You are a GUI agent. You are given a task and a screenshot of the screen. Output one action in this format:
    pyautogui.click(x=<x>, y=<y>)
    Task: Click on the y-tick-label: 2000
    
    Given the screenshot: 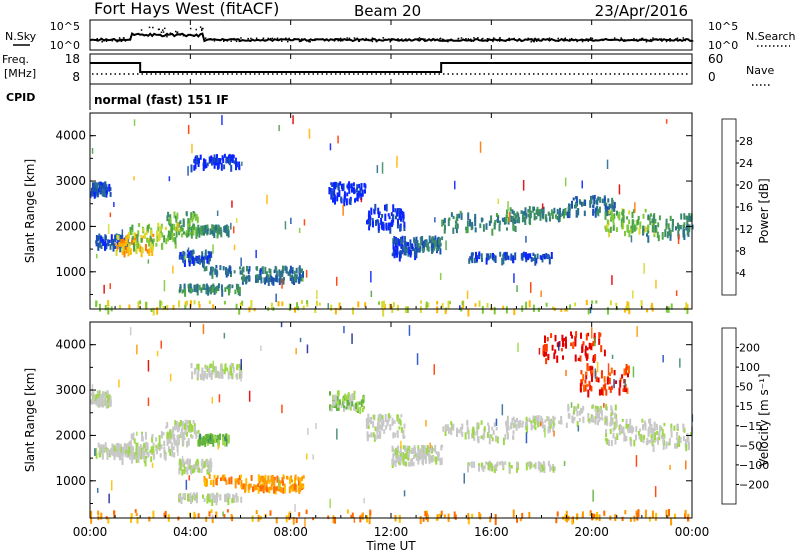 What is the action you would take?
    pyautogui.click(x=70, y=435)
    